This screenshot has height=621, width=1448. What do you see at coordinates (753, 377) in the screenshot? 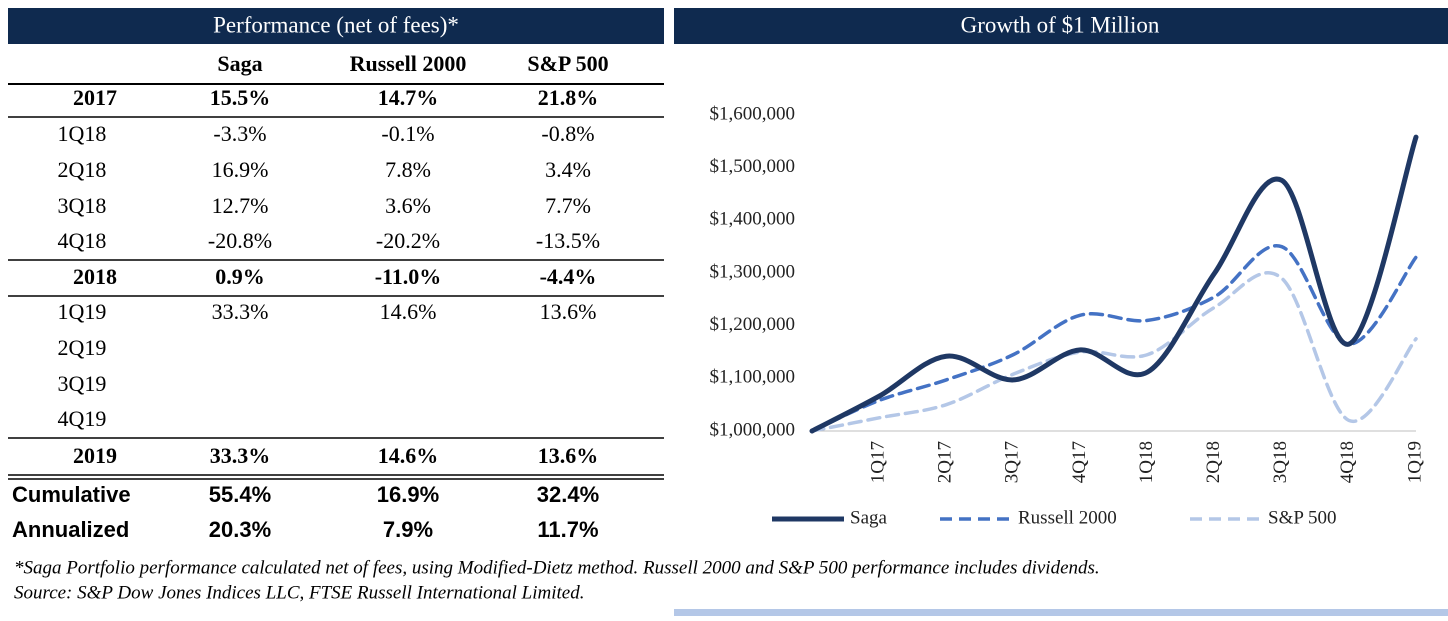
I see `y-tick-label: $1,100,000` at bounding box center [753, 377].